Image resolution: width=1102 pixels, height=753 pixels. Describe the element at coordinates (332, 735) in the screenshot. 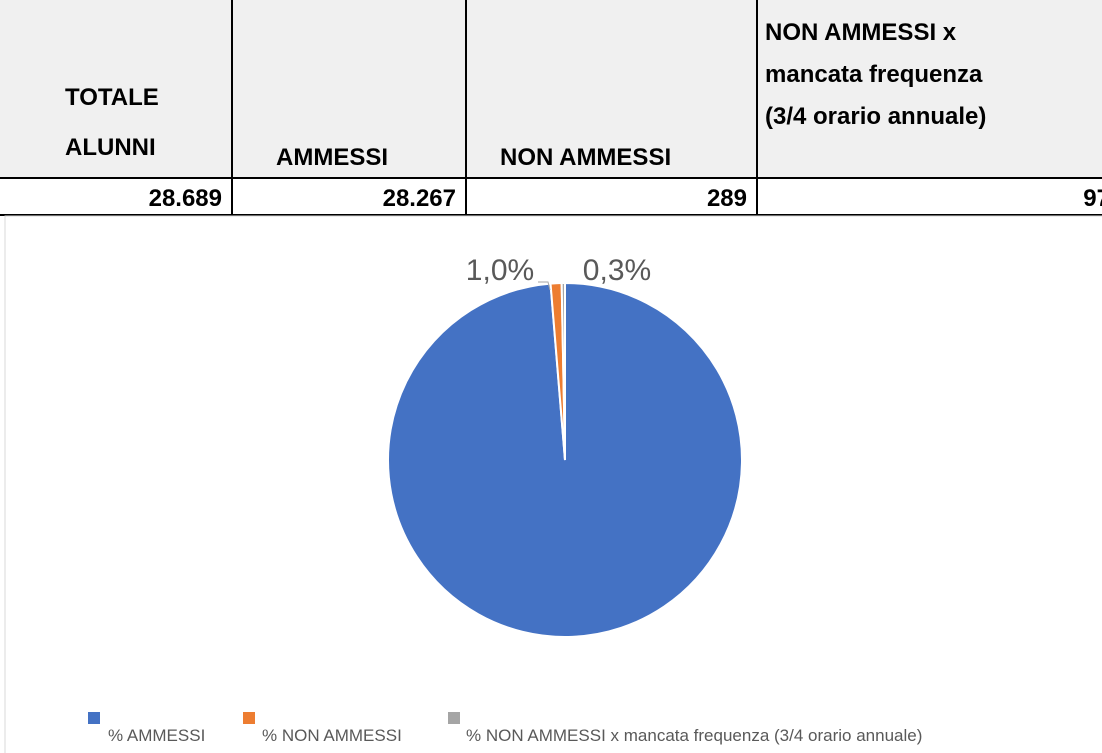

I see `legend-label: % NON AMMESSI` at that location.